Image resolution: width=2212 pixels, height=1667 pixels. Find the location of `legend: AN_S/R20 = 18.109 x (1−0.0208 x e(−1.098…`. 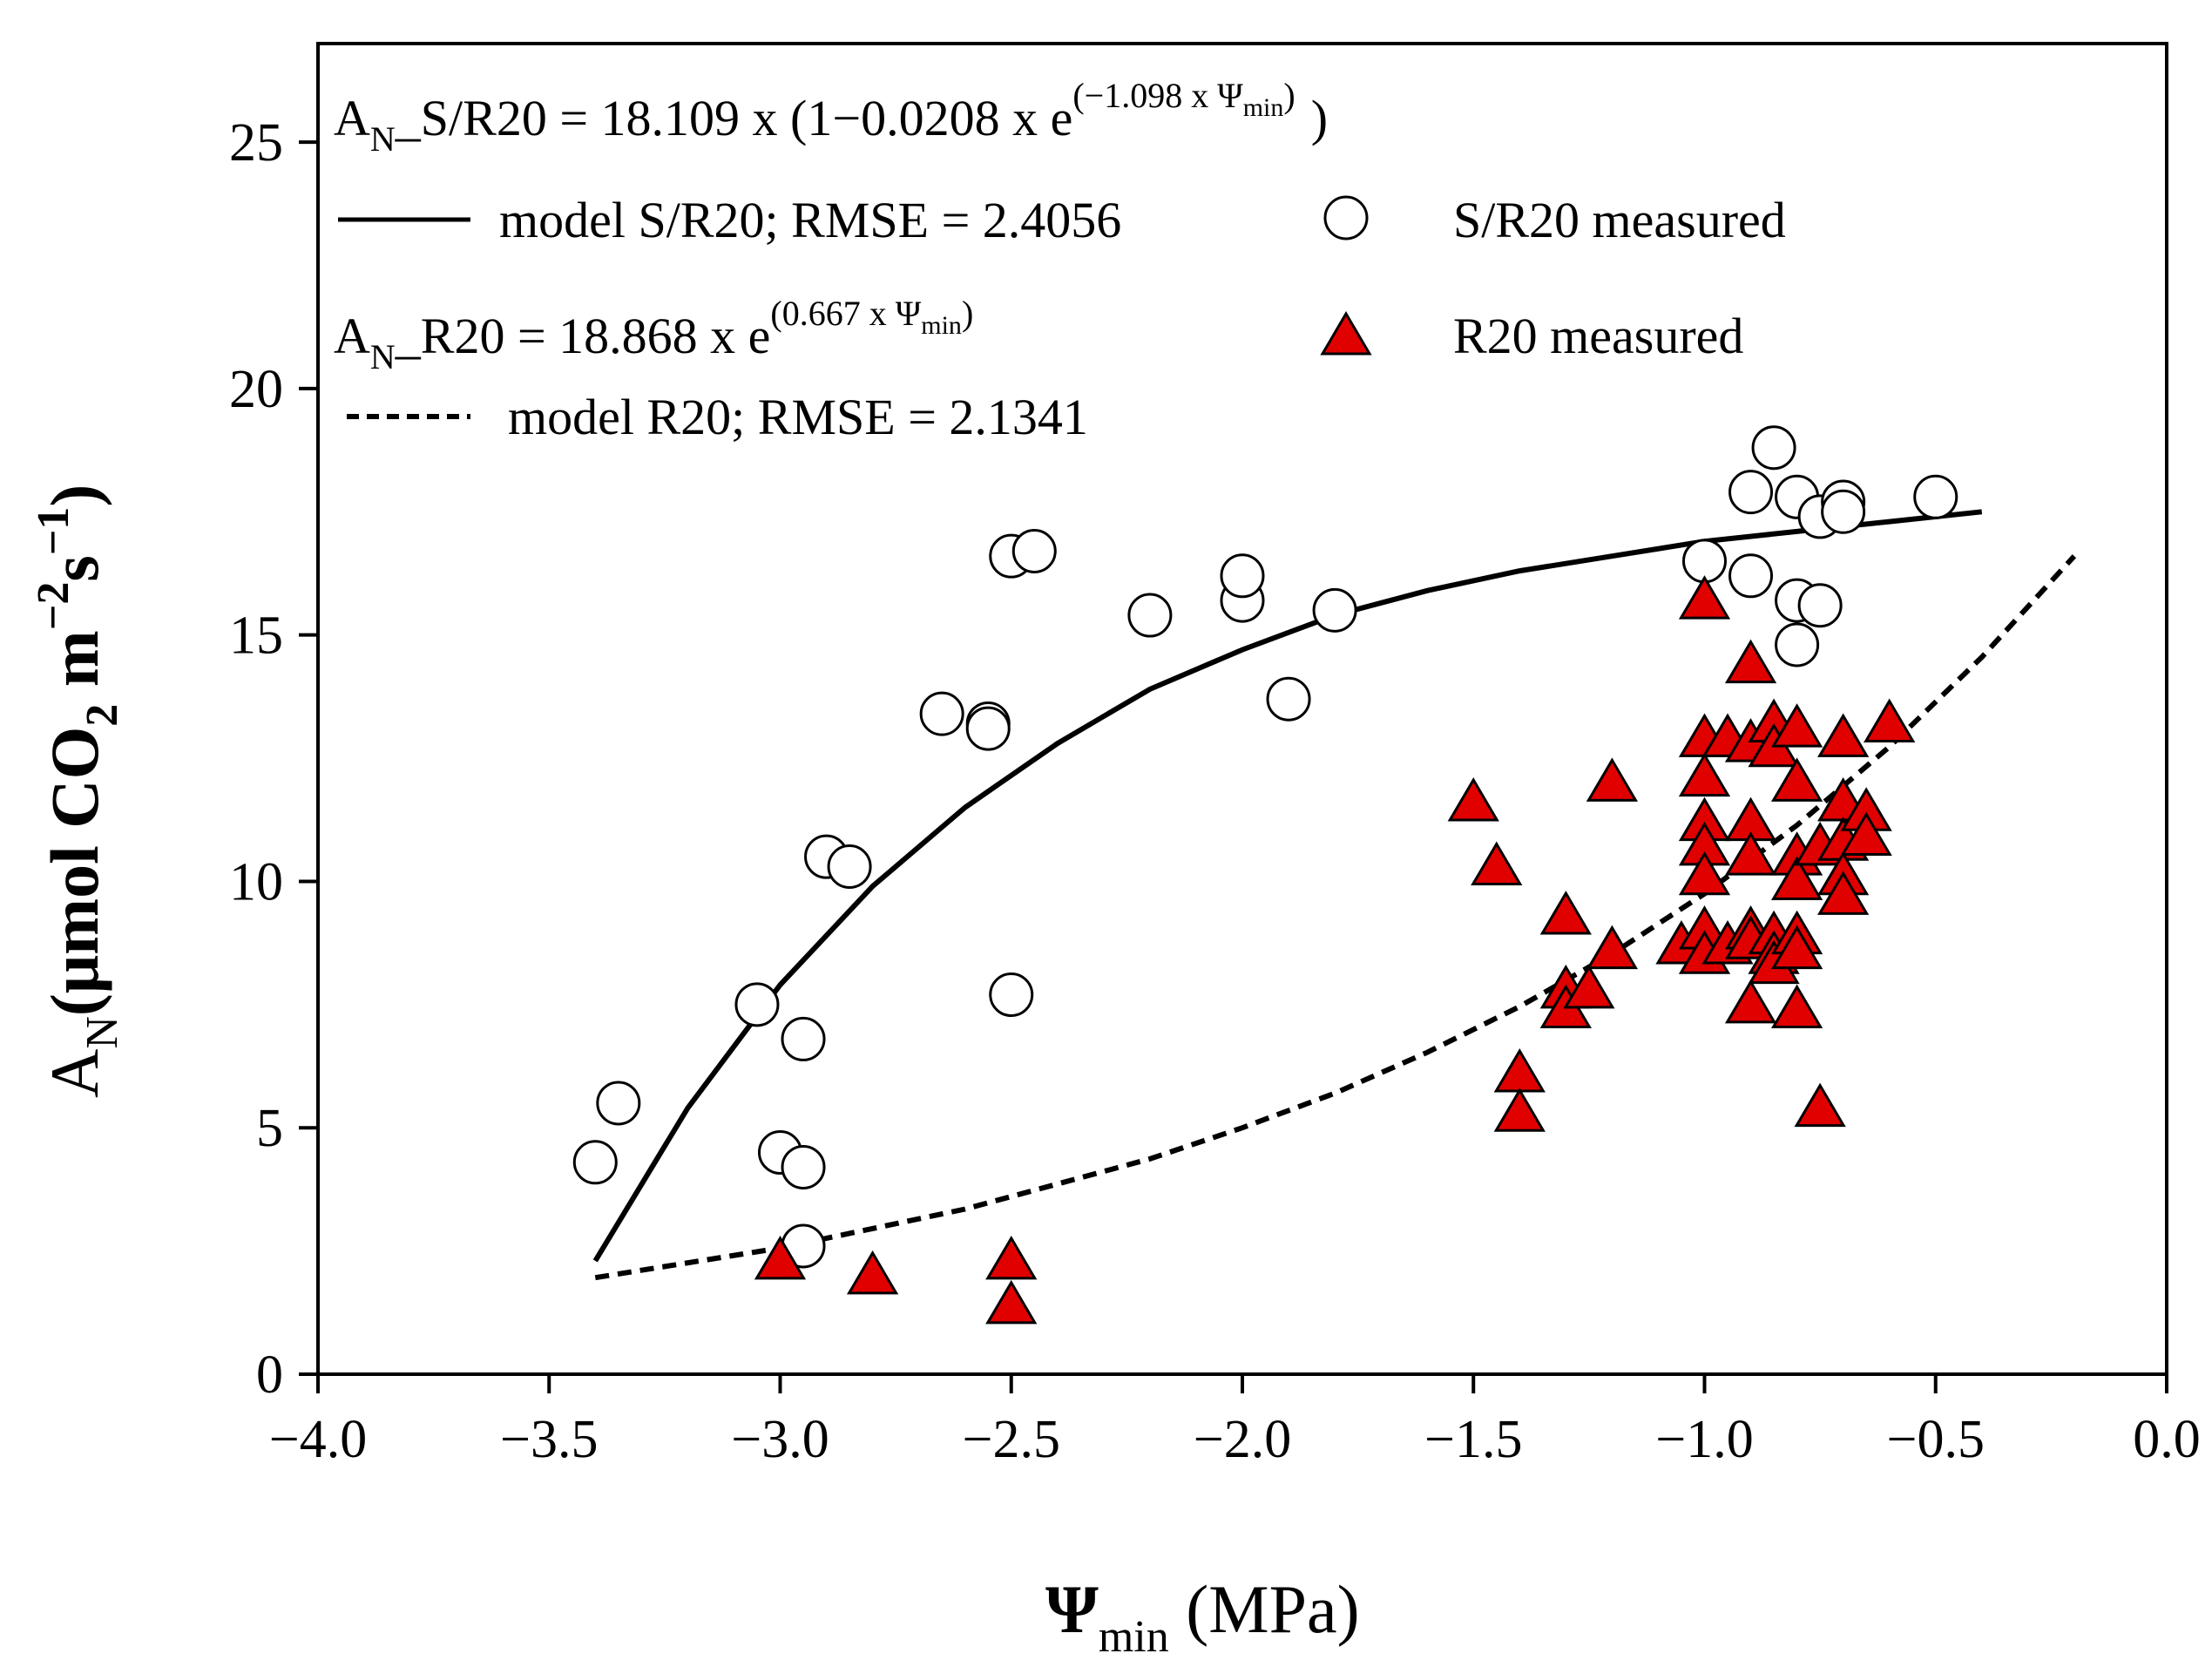

legend: AN_S/R20 = 18.109 x (1−0.0208 x e(−1.098… is located at coordinates (1060, 261).